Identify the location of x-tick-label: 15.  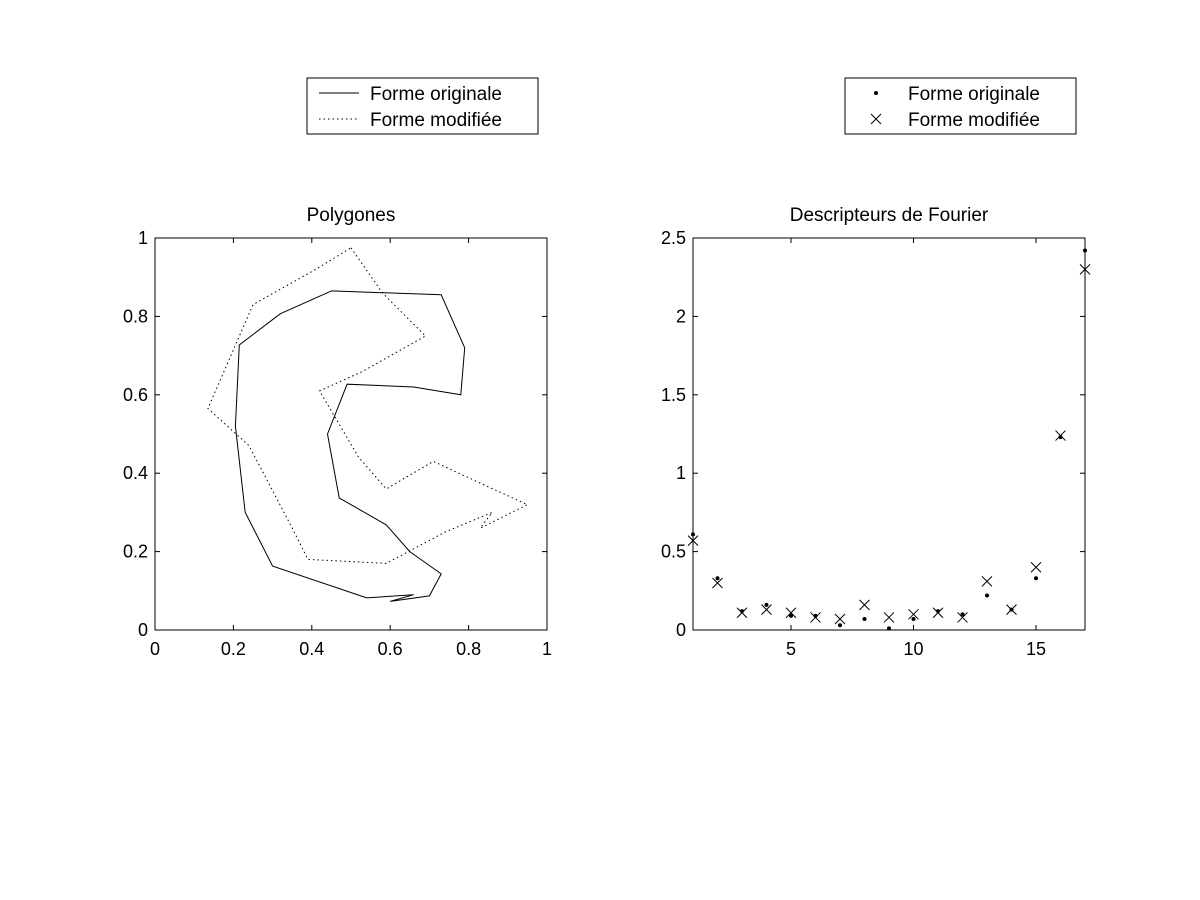
(1036, 649).